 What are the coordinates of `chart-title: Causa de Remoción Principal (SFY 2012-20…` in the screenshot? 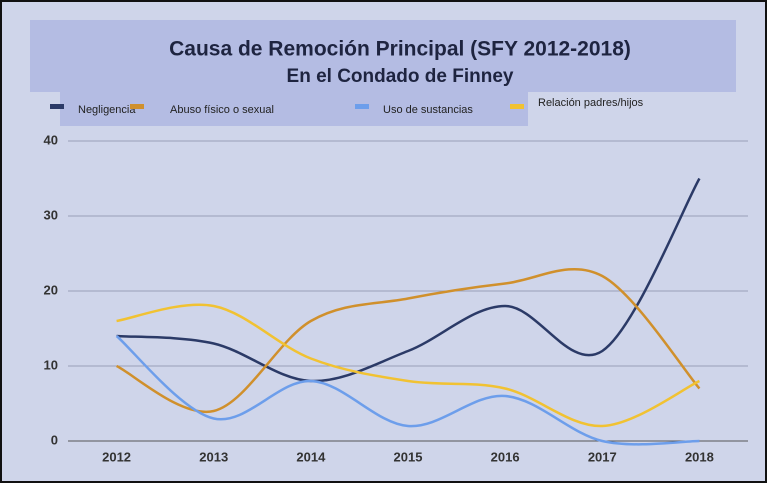 It's located at (400, 49).